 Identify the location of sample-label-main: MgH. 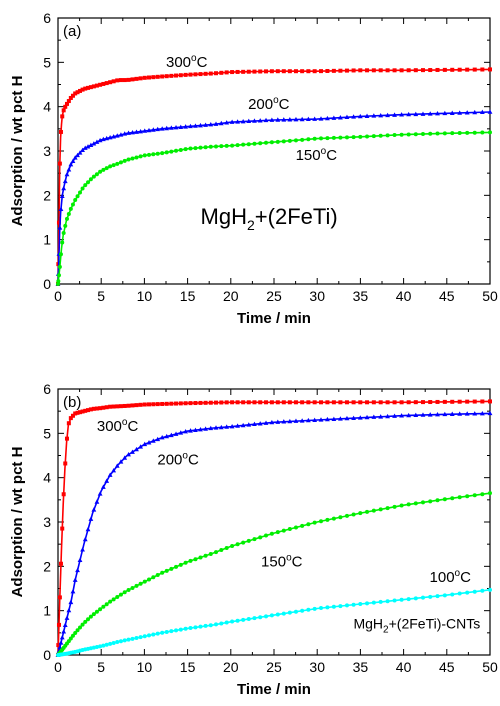
(224, 216).